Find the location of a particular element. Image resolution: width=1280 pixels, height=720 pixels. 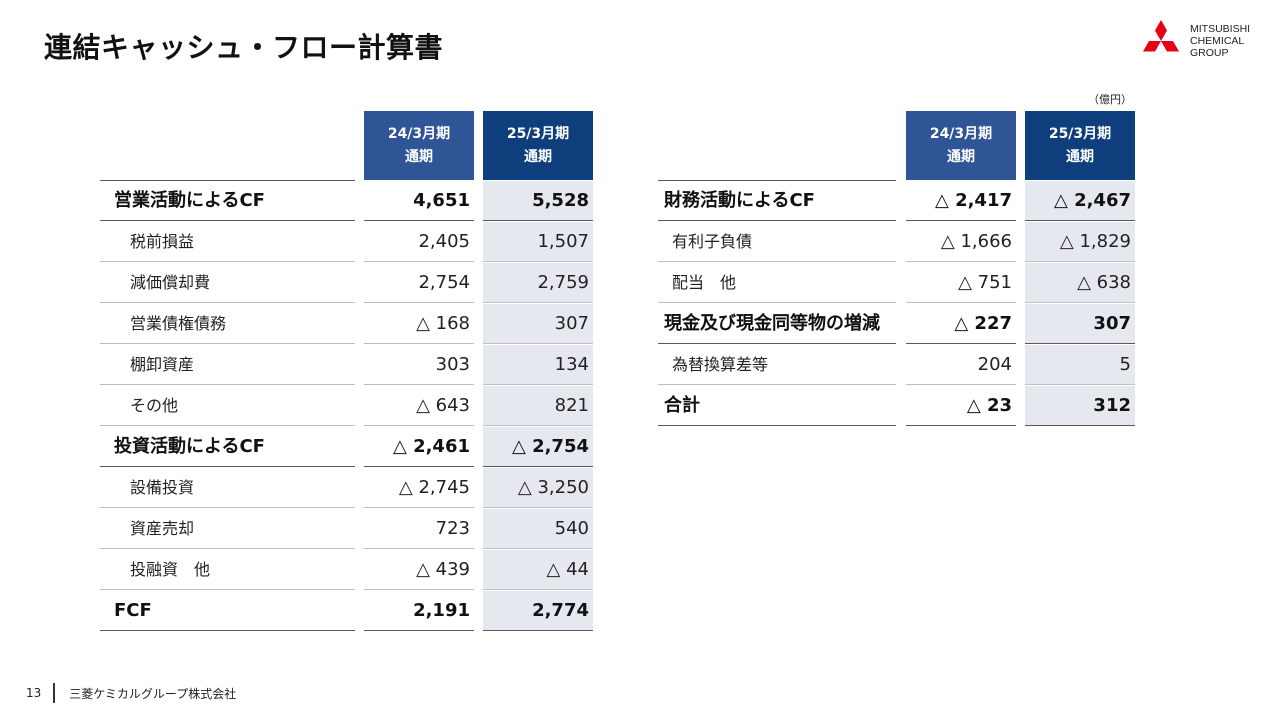

row-label: 現金及び現金同等物の増減 is located at coordinates (777, 324).